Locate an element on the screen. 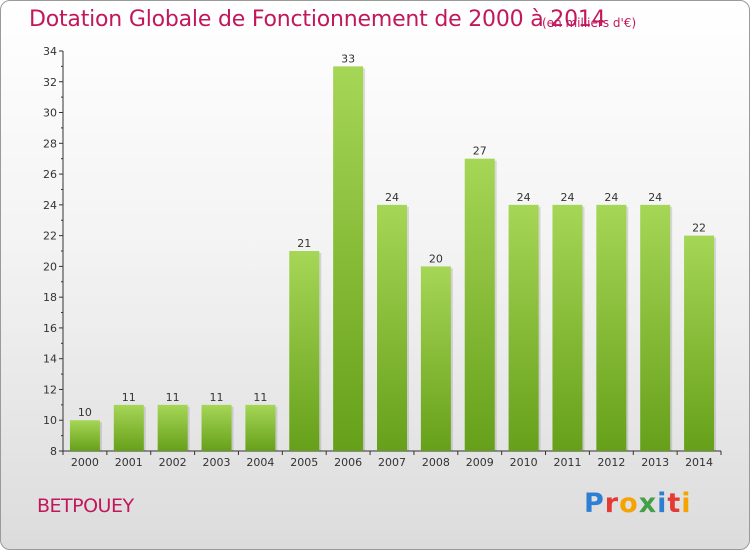 The width and height of the screenshot is (750, 550). y-tick-label: 28 is located at coordinates (50, 143).